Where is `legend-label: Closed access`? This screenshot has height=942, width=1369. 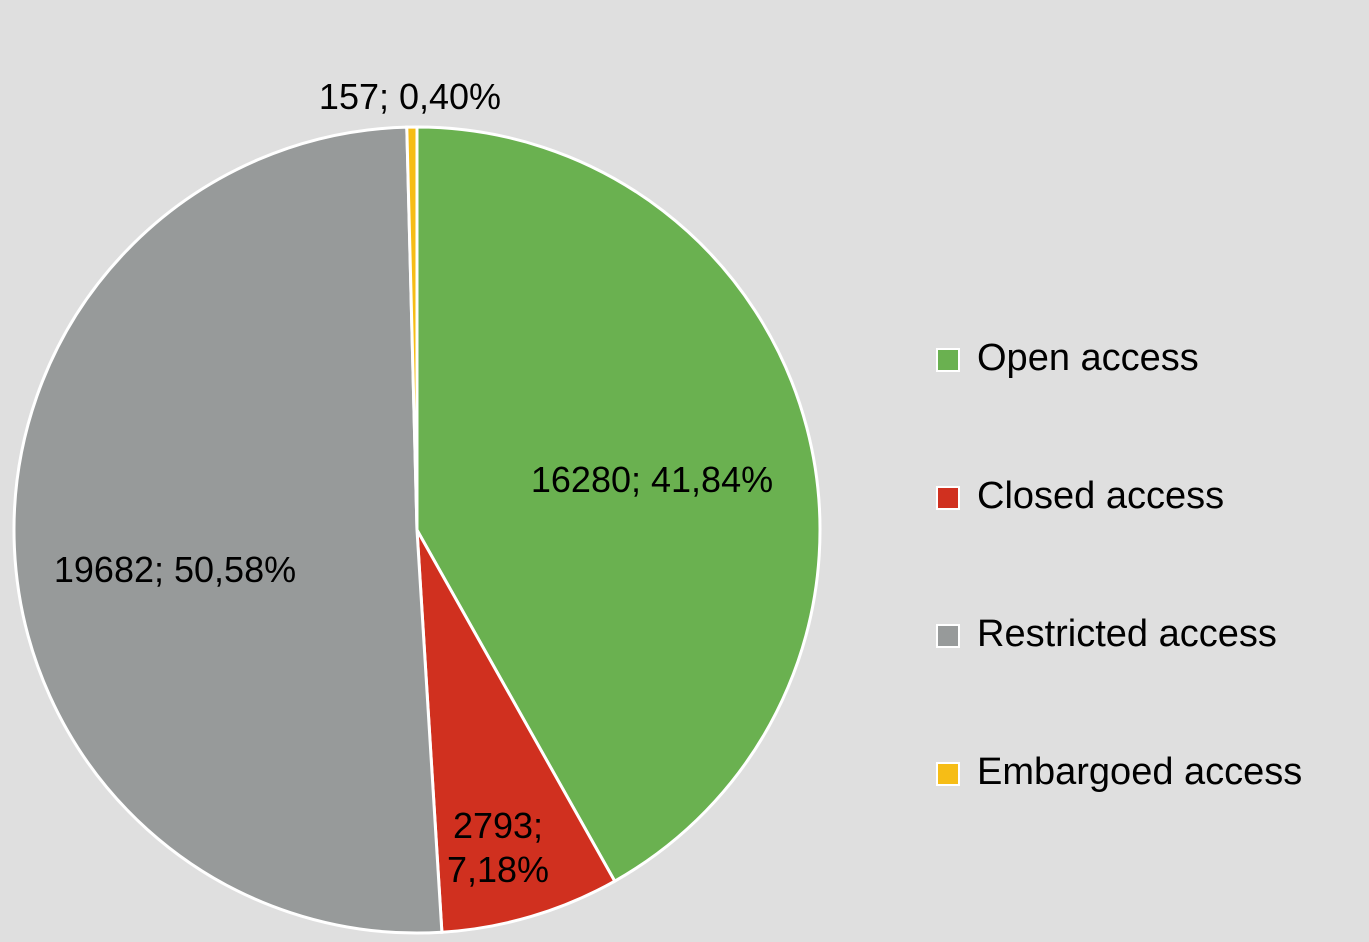
legend-label: Closed access is located at coordinates (1100, 496).